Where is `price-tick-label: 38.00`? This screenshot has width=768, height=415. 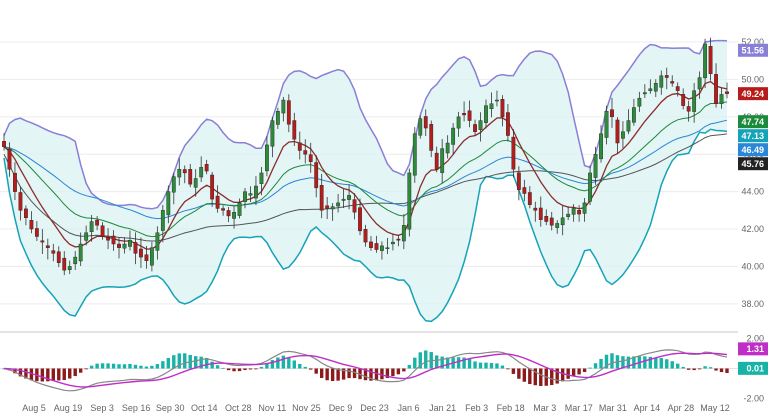
price-tick-label: 38.00 is located at coordinates (752, 304).